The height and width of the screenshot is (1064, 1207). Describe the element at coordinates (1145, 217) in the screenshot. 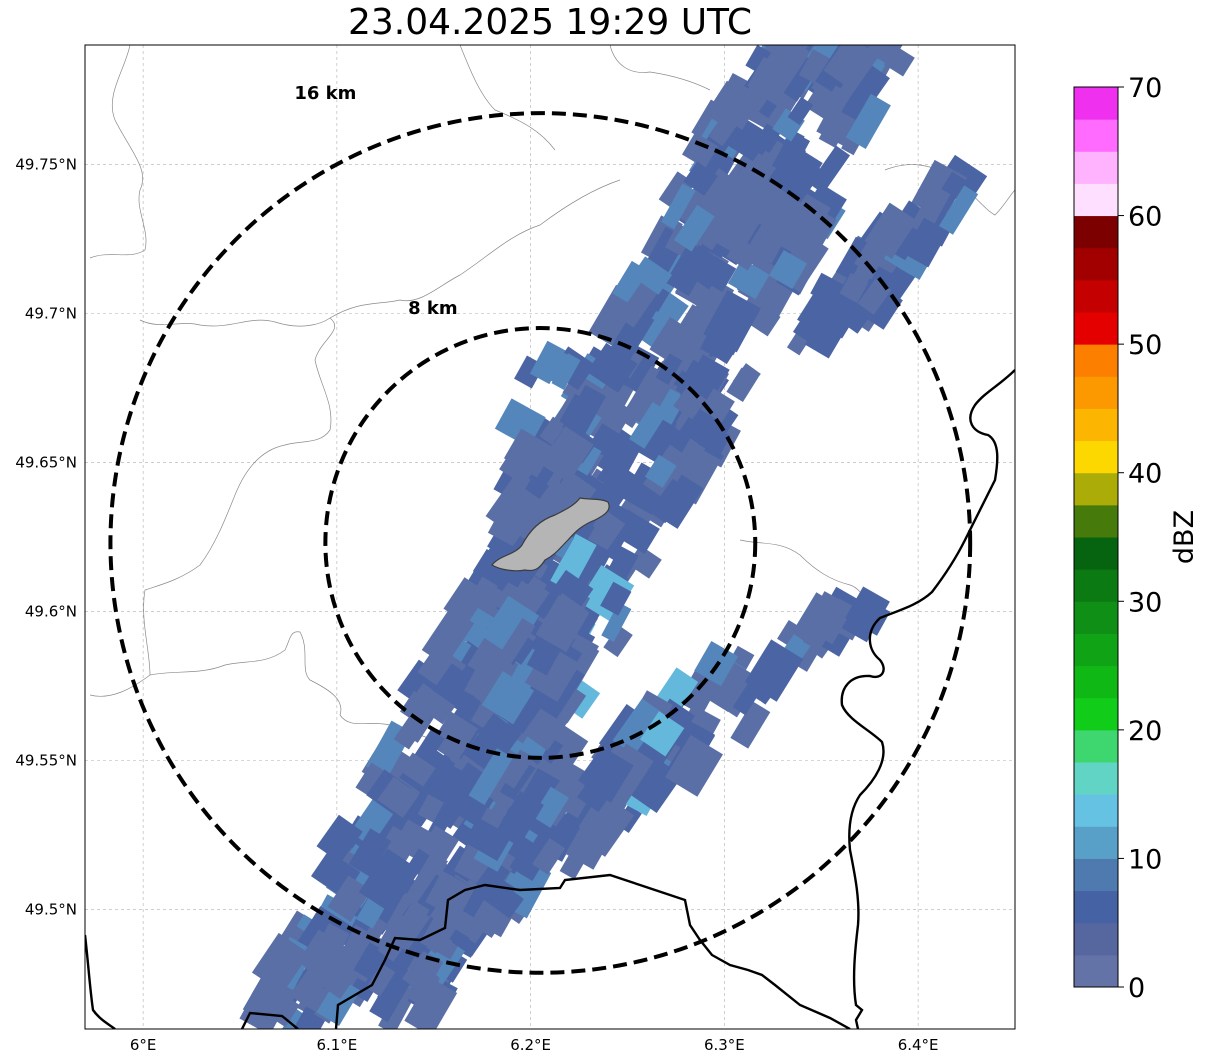

I see `colorbar-tick-label: 60` at that location.